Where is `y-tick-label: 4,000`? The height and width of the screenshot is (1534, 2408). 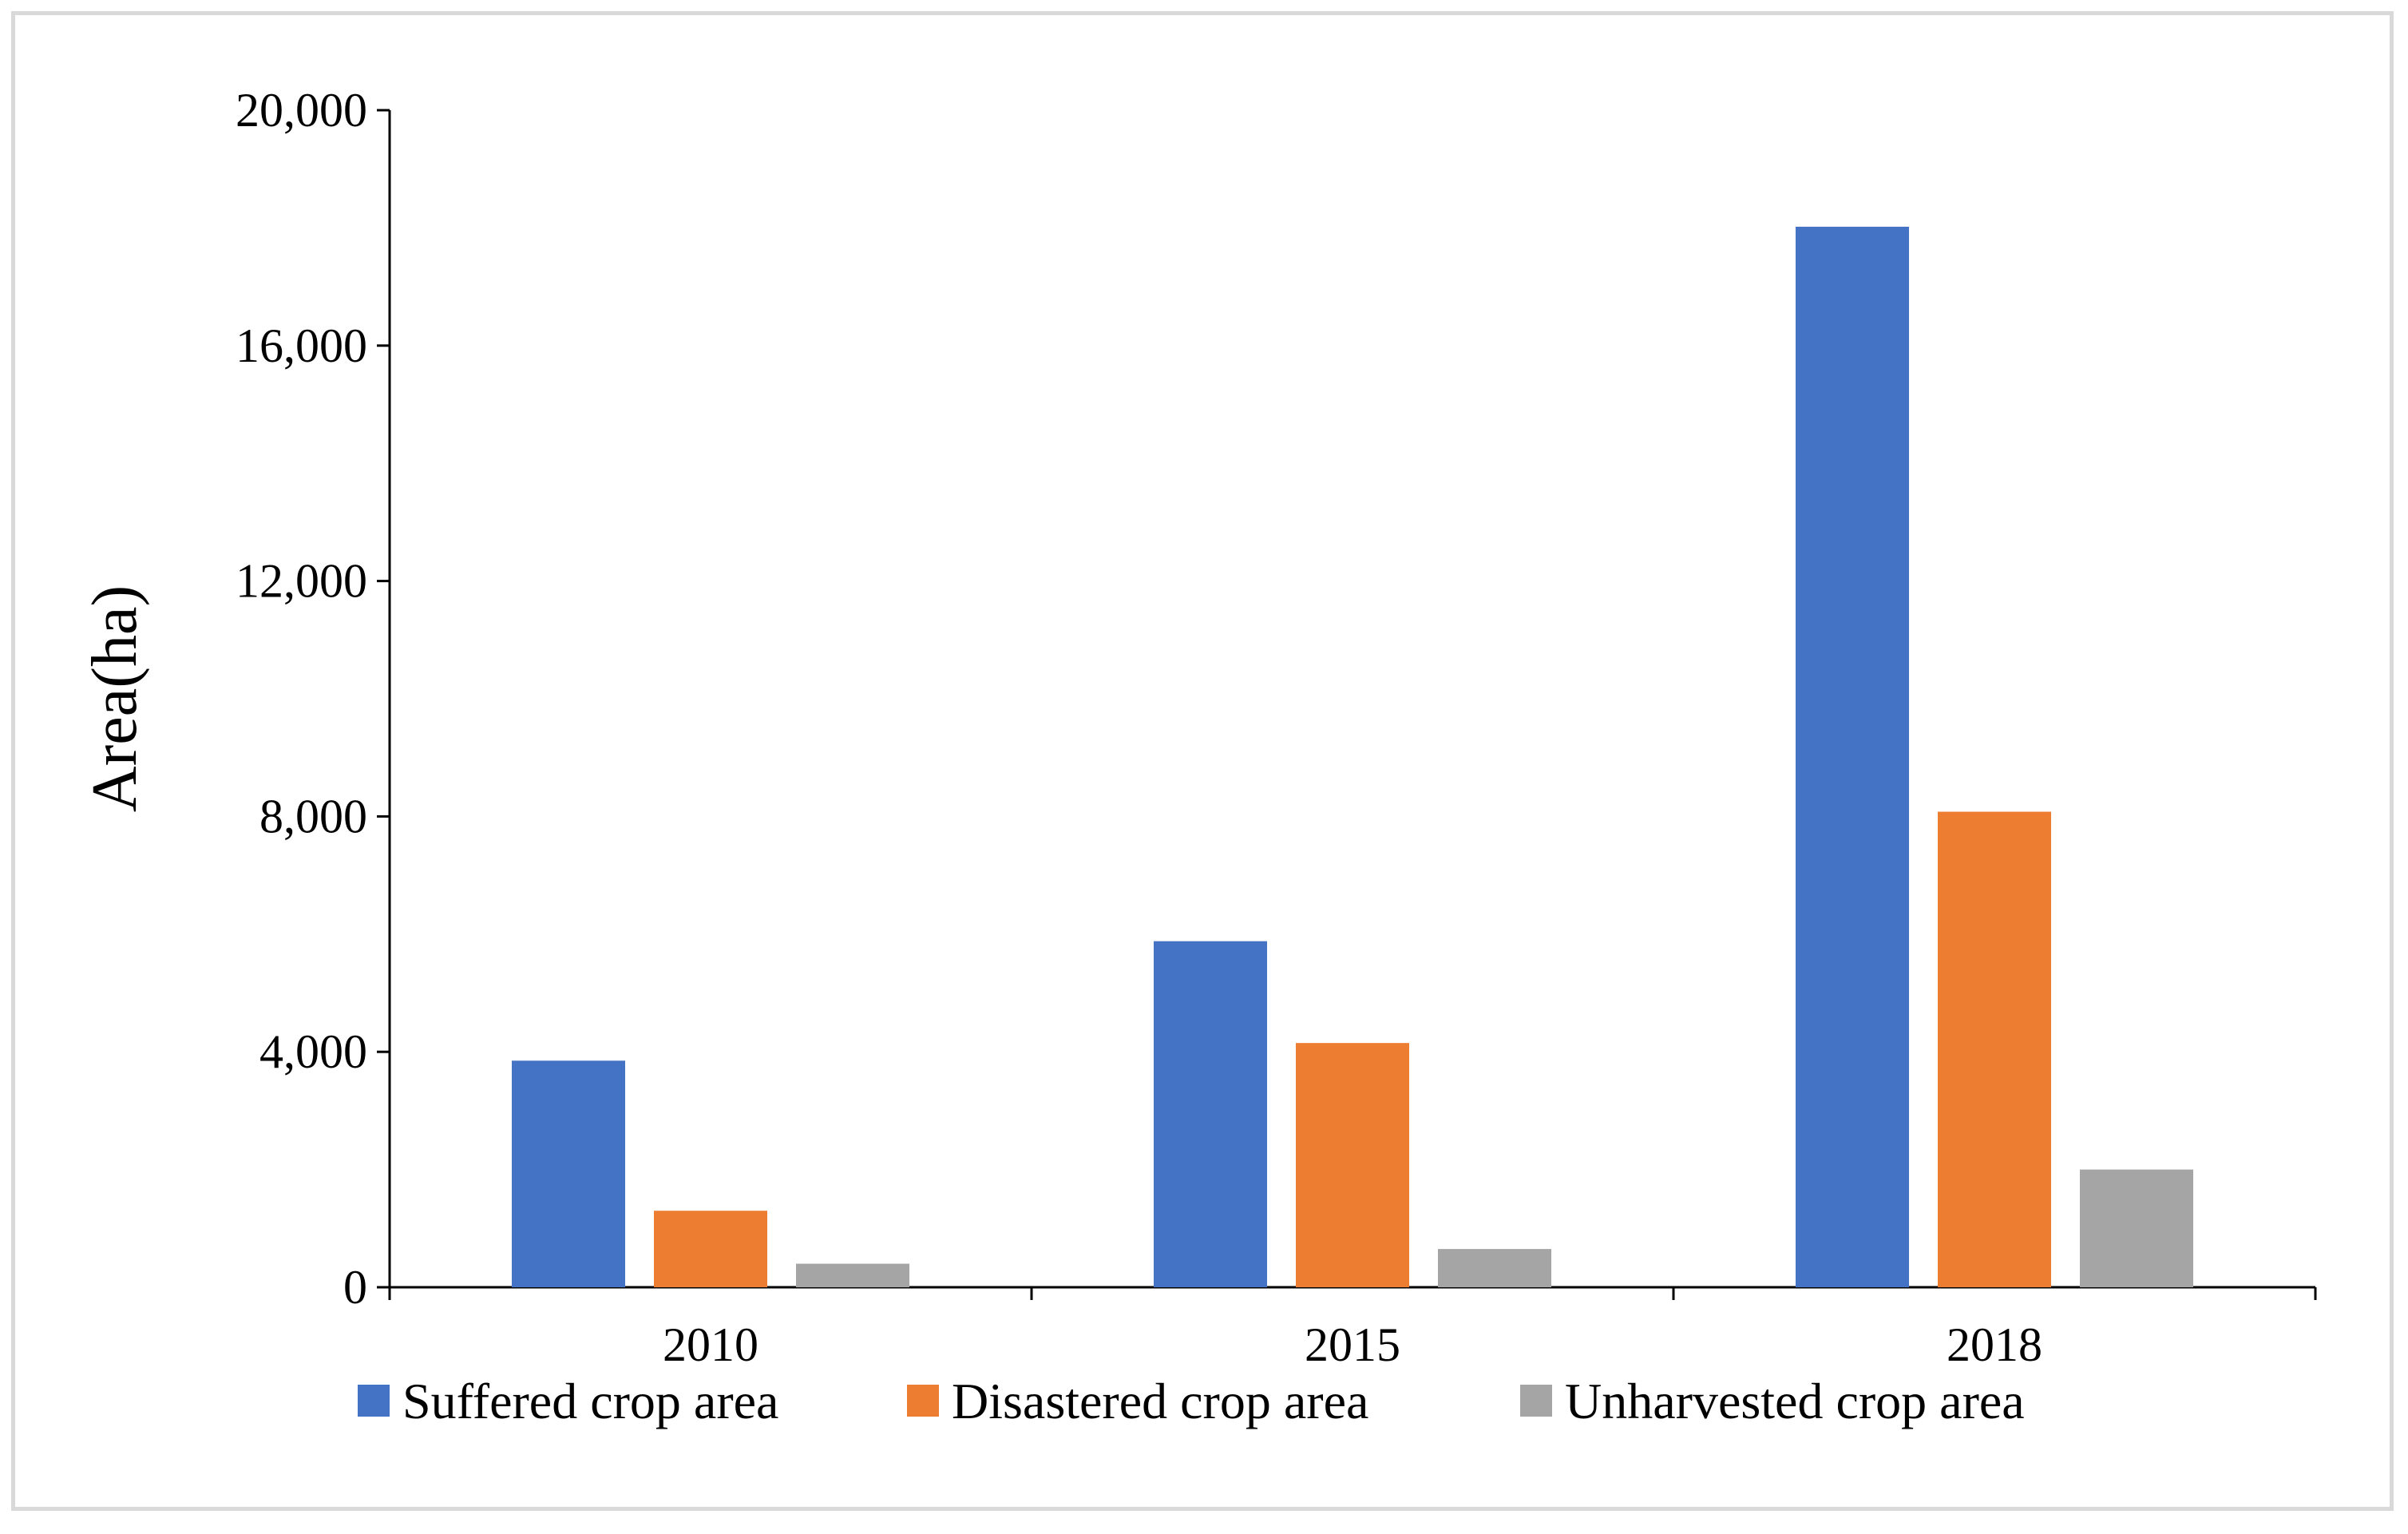 y-tick-label: 4,000 is located at coordinates (313, 1051).